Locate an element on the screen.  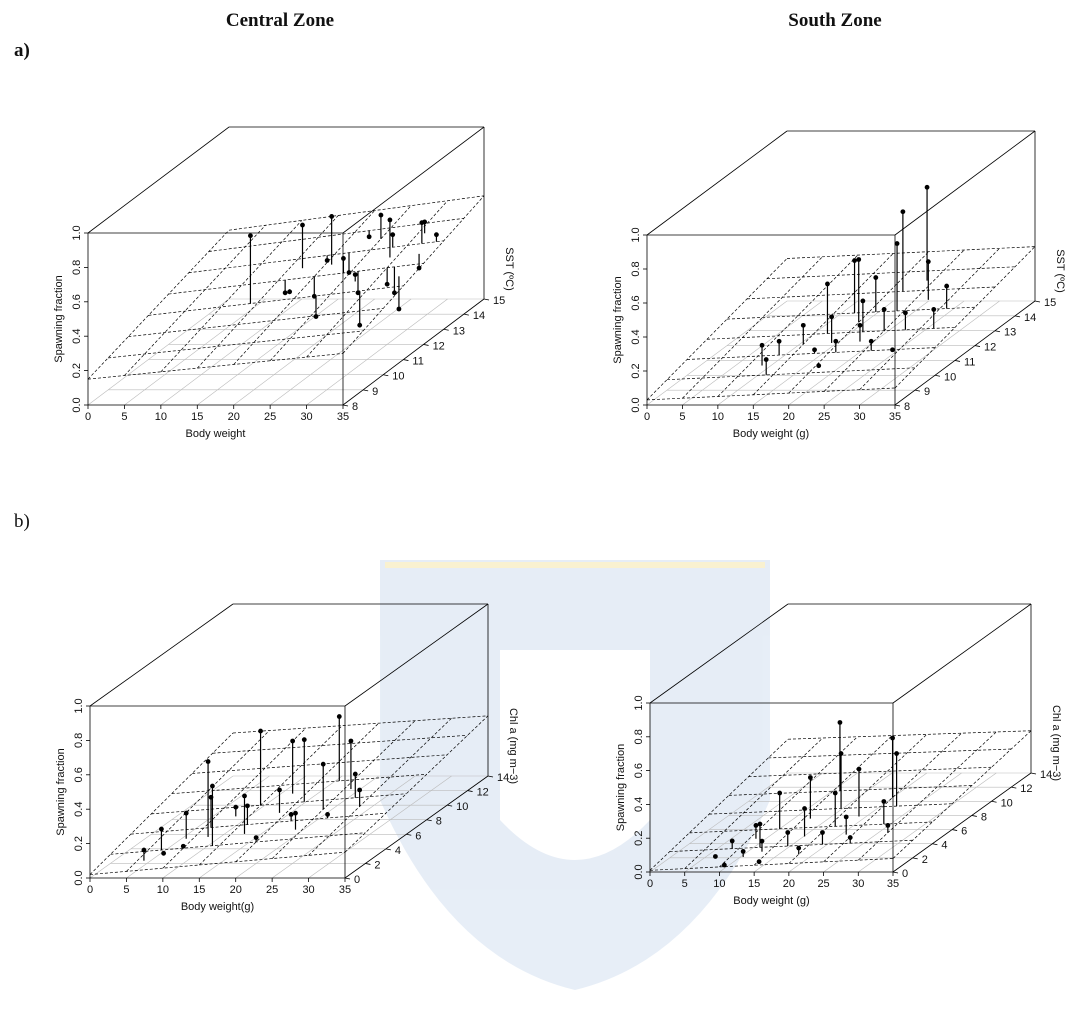
z-tick-label: 0.8 is located at coordinates (636, 268).